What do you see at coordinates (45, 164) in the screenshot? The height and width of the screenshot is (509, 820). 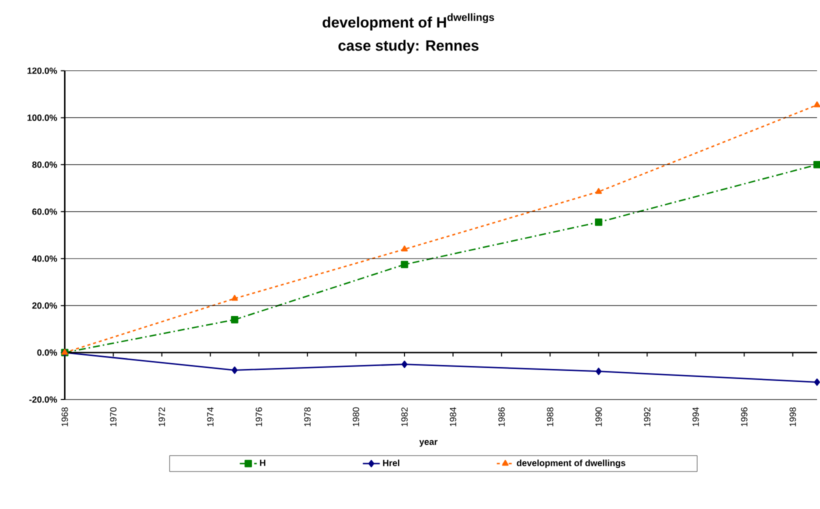 I see `y-tick-label: 80.0%` at bounding box center [45, 164].